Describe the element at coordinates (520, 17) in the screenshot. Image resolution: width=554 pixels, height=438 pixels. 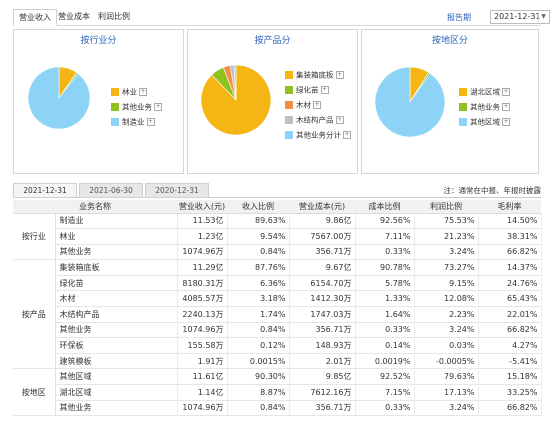
I see `report-date-select: 2021-12-31 ▼` at that location.